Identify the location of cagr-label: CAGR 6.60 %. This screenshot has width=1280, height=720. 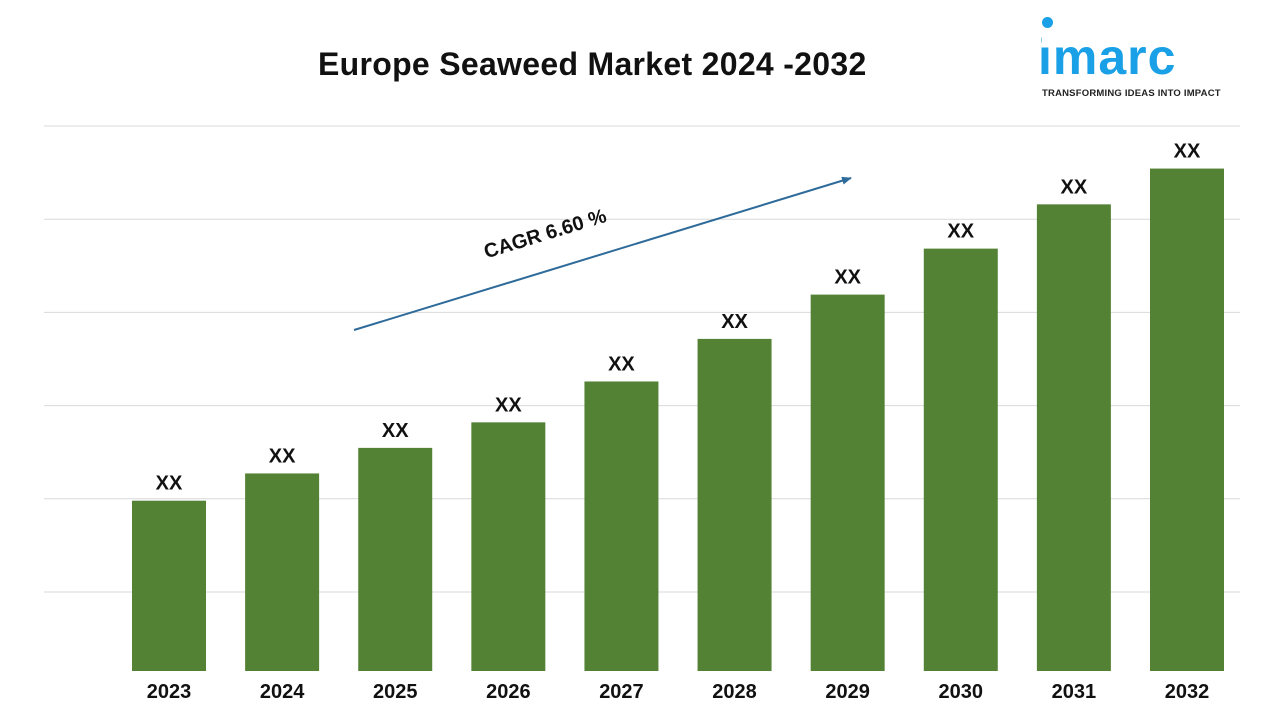
(545, 234).